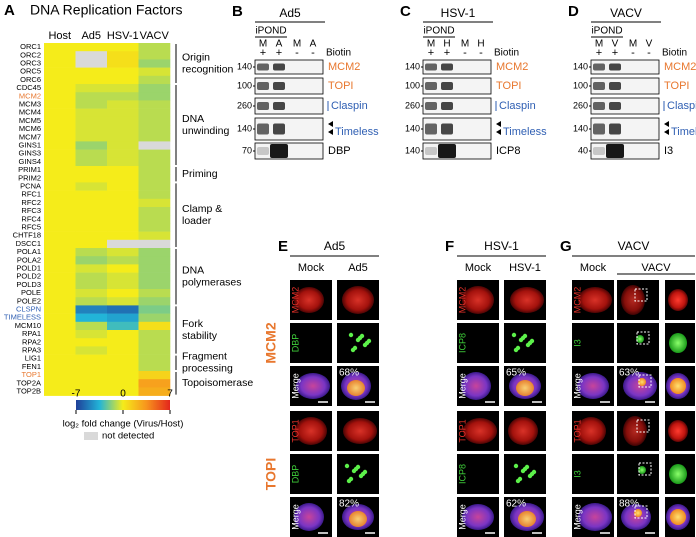  What do you see at coordinates (28, 87) in the screenshot?
I see `row-label: CDC45` at bounding box center [28, 87].